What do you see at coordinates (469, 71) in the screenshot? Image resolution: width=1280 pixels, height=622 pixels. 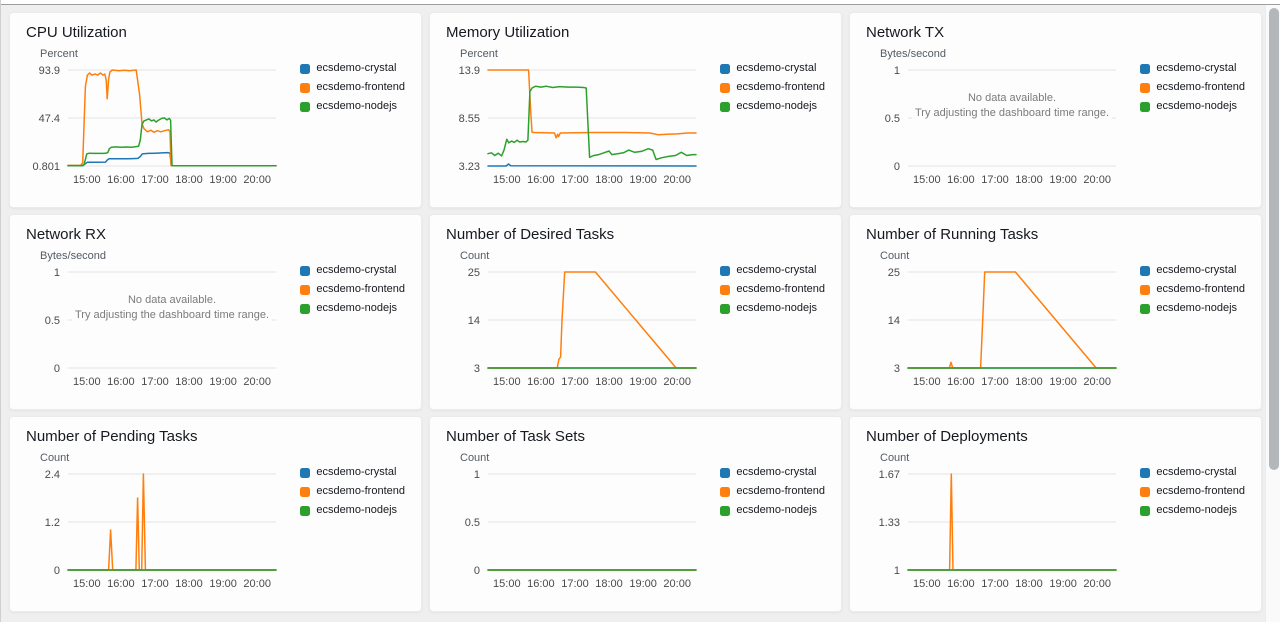 I see `svg-text: 13.9` at bounding box center [469, 71].